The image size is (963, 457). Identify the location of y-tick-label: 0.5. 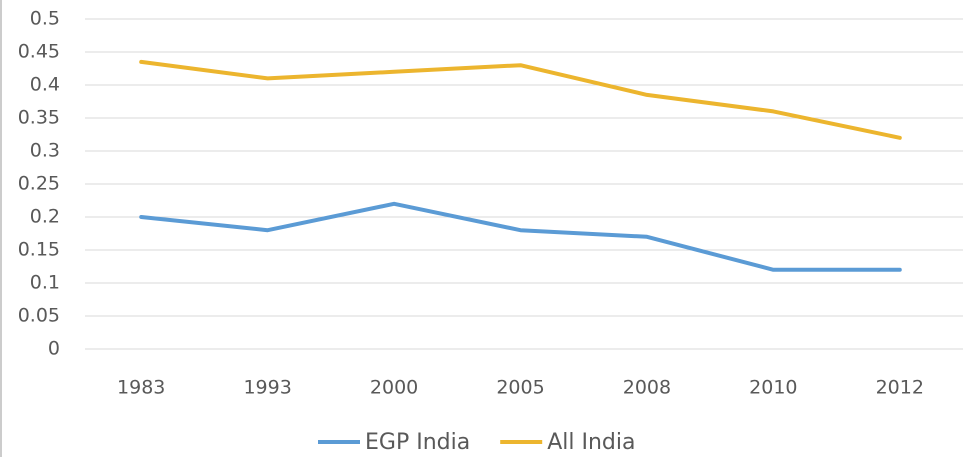
(45, 19).